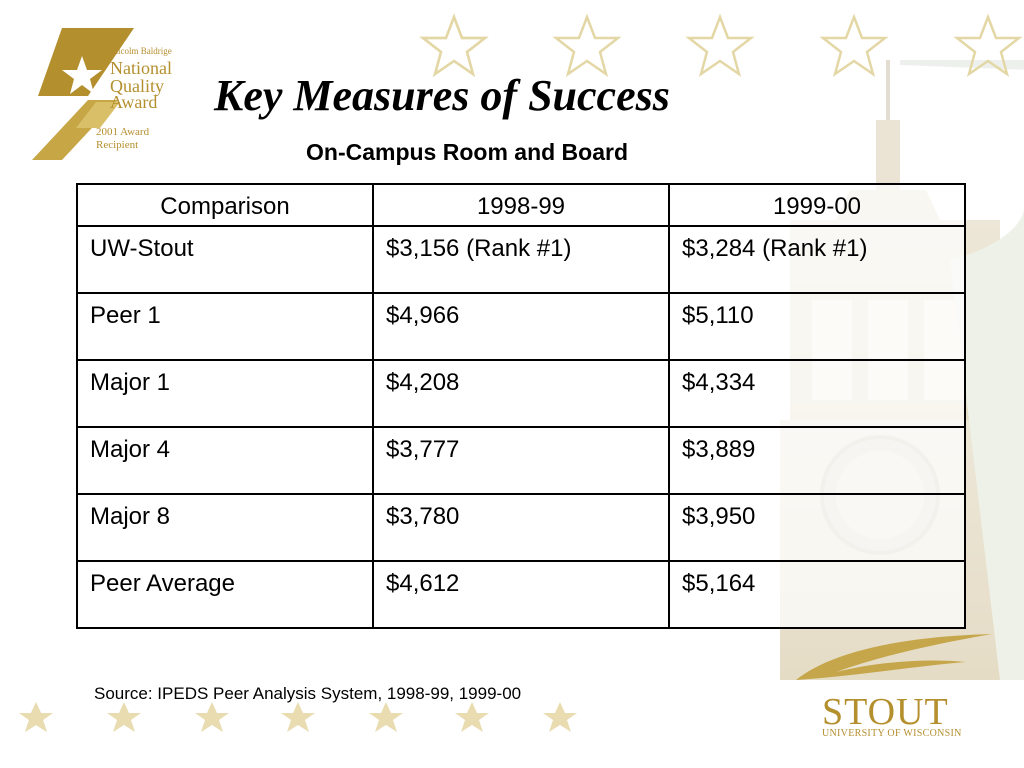  Describe the element at coordinates (139, 51) in the screenshot. I see `award-text-line1: Malcolm Baldrige` at that location.